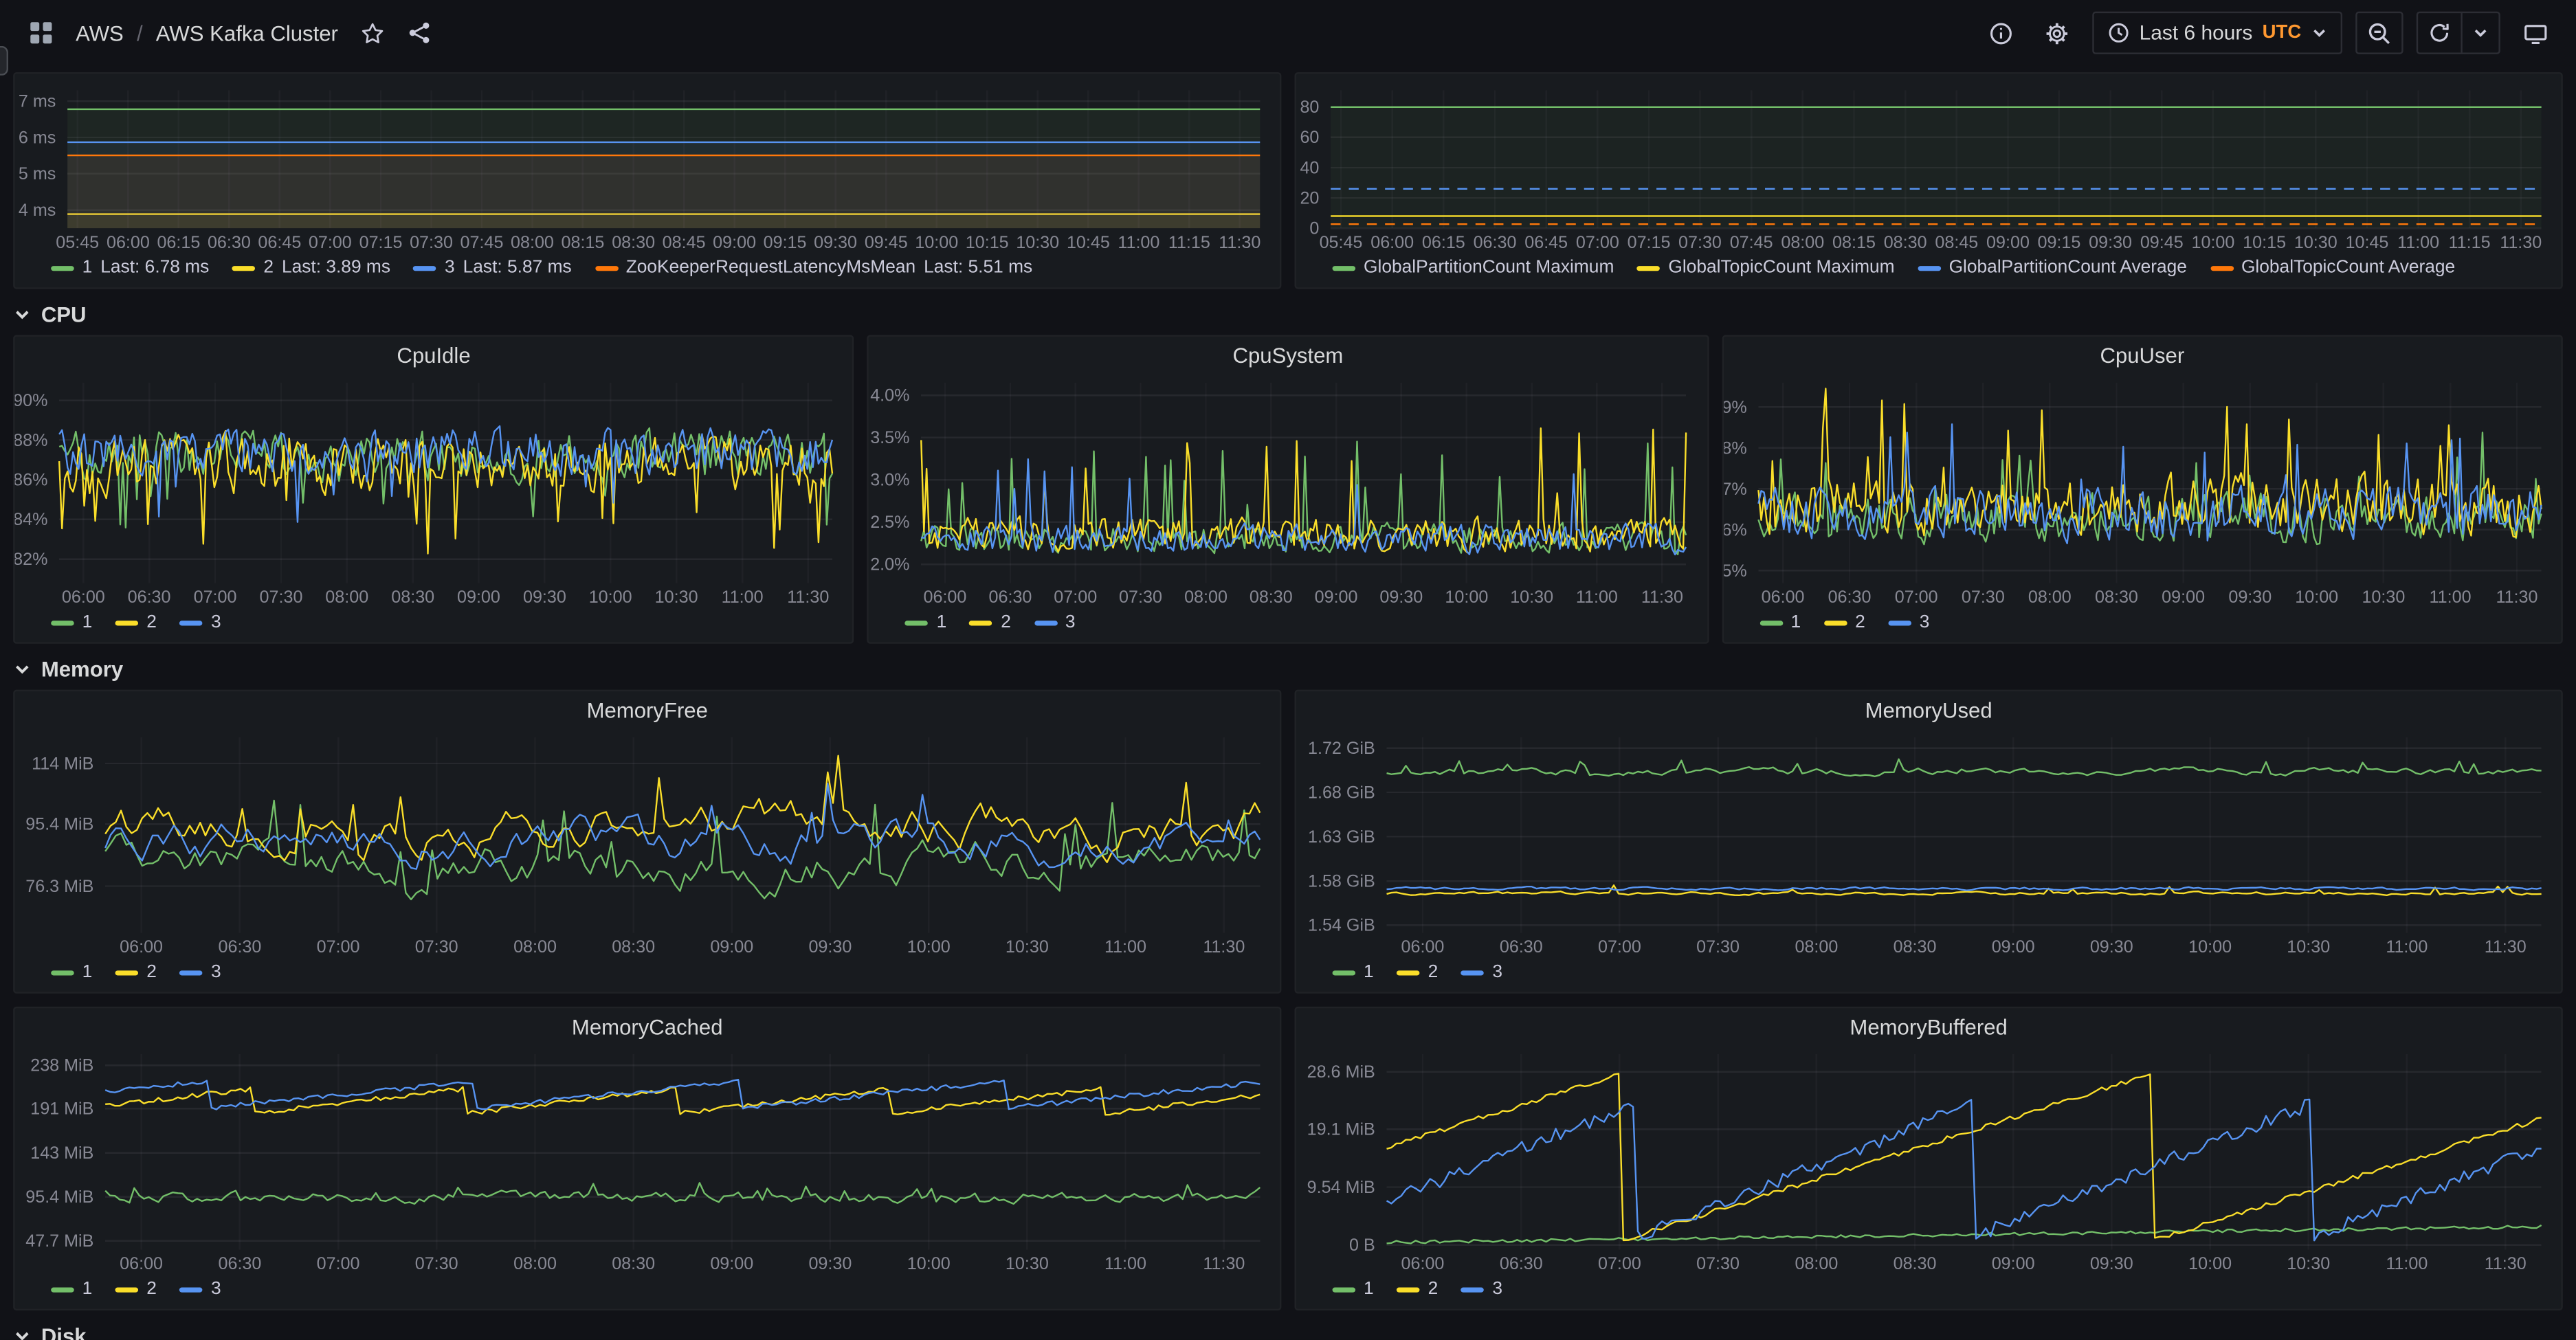 The width and height of the screenshot is (2576, 1340). What do you see at coordinates (664, 186) in the screenshot?
I see `series-fill-blue` at bounding box center [664, 186].